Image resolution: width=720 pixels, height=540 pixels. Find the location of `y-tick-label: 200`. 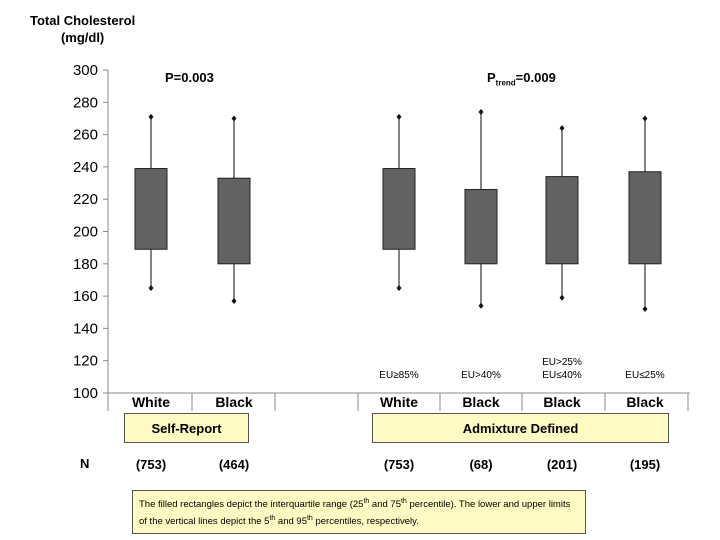

y-tick-label: 200 is located at coordinates (85, 232).